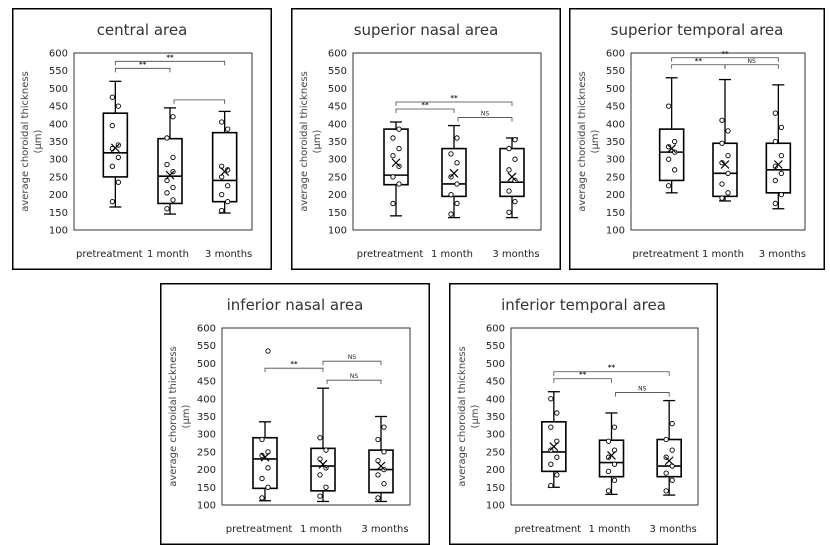 The height and width of the screenshot is (545, 830). Describe the element at coordinates (426, 30) in the screenshot. I see `chart-title: superior nasal area` at that location.